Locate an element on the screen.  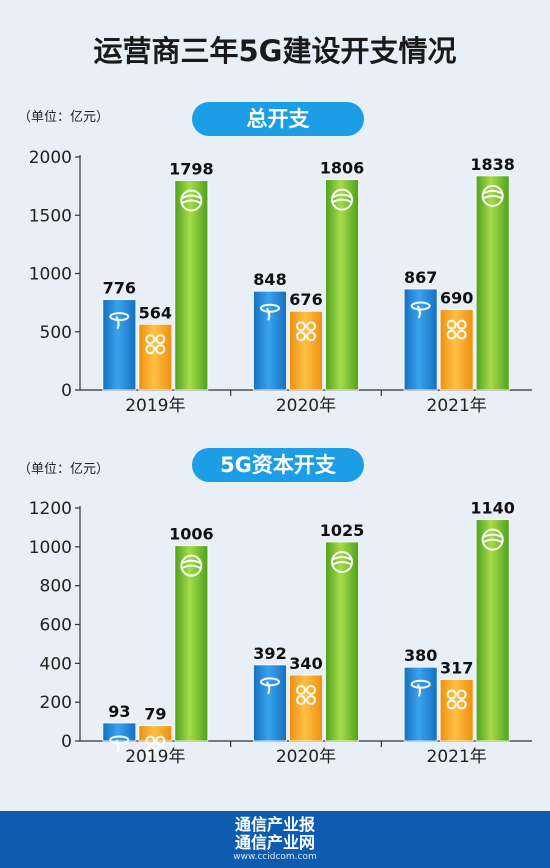
data-label: 676 is located at coordinates (305, 299).